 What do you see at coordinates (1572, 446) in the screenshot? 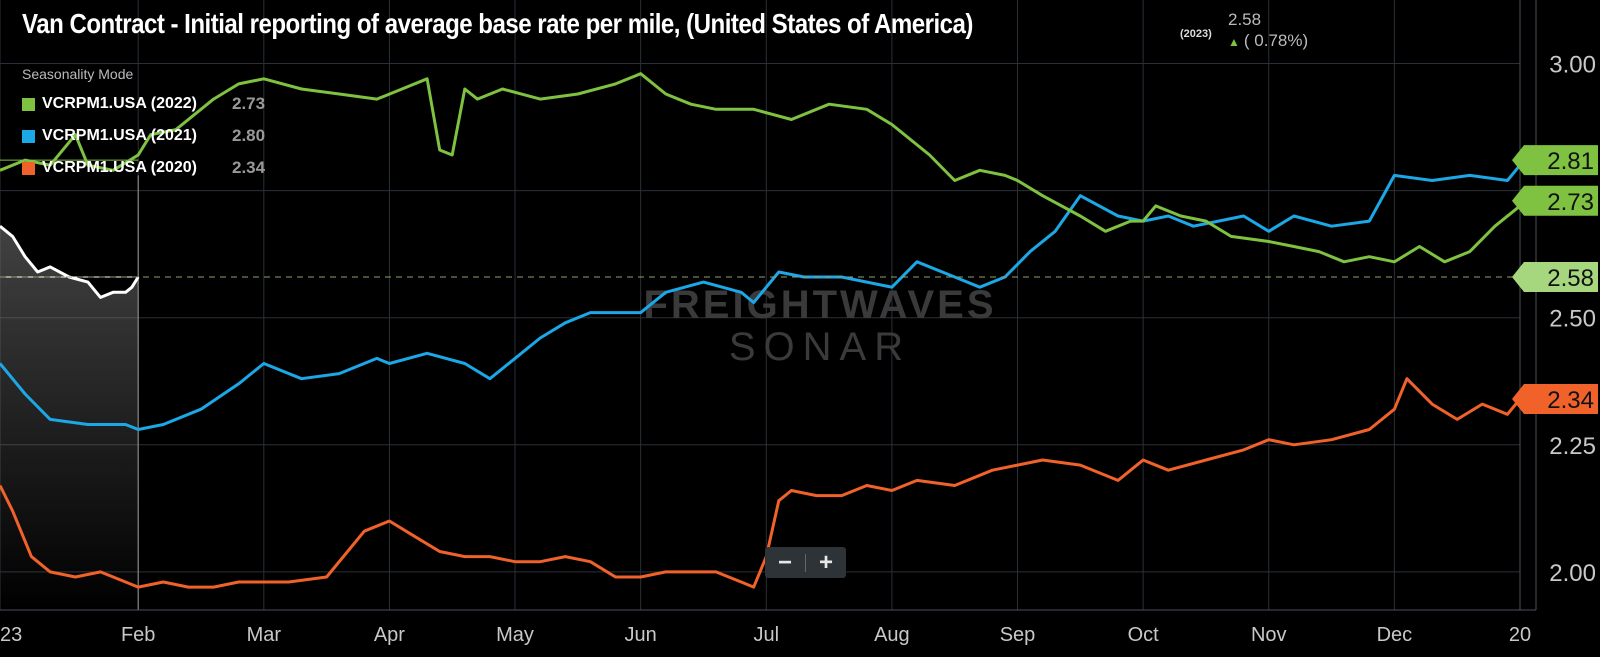
I see `y-tick-label: 2.25` at bounding box center [1572, 446].